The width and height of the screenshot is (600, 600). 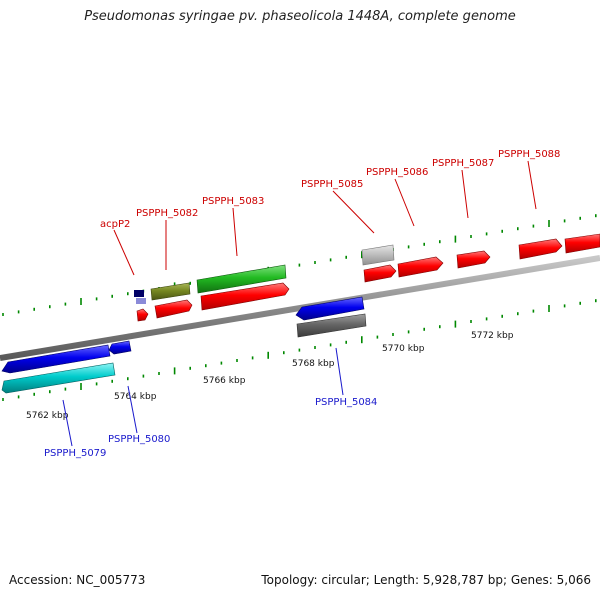 What do you see at coordinates (47, 416) in the screenshot?
I see `kbp-label: 5762 kbp` at bounding box center [47, 416].